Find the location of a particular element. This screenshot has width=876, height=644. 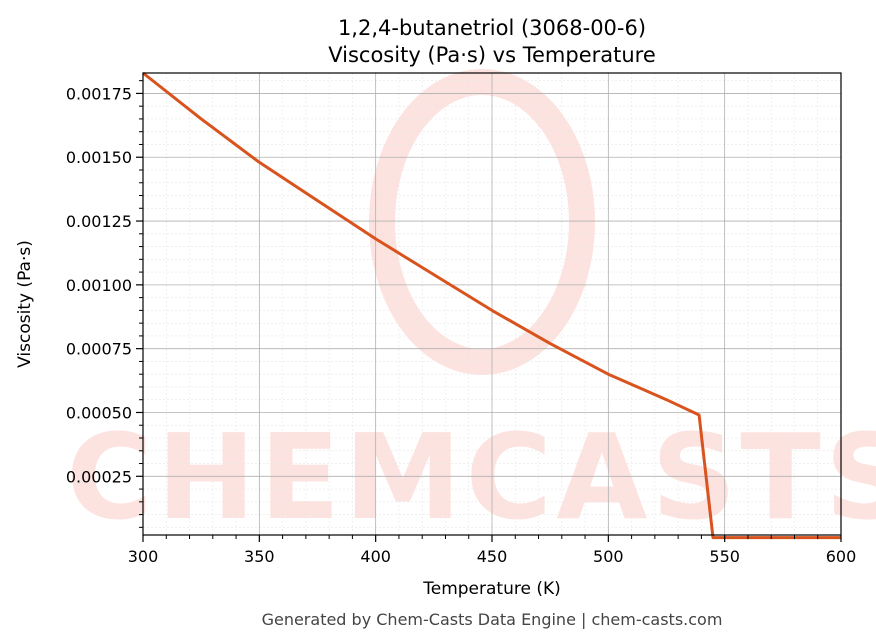

x-tick-label: 600 is located at coordinates (841, 556).